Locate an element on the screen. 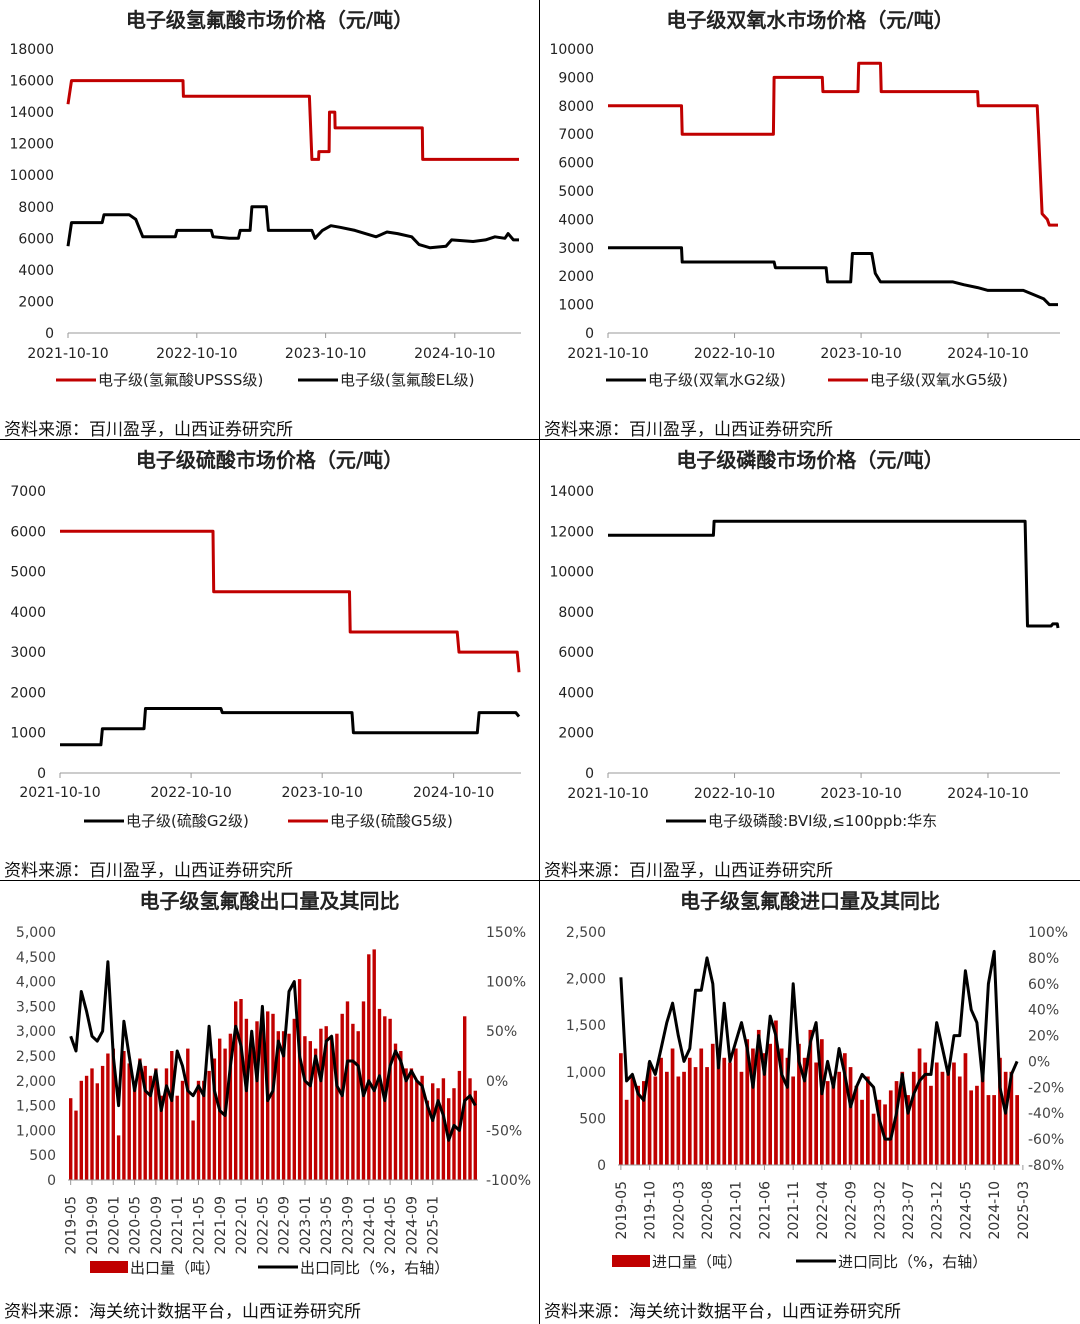  y2-tick-label: -20% is located at coordinates (1046, 1088).